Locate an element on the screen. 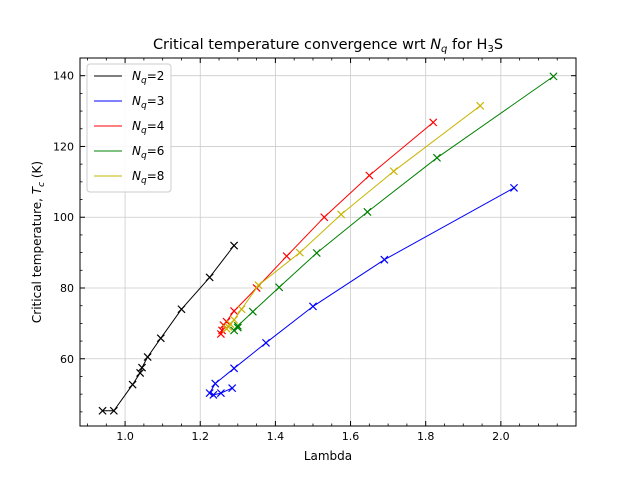 The image size is (640, 480). legend-entry: Nq=4 is located at coordinates (129, 127).